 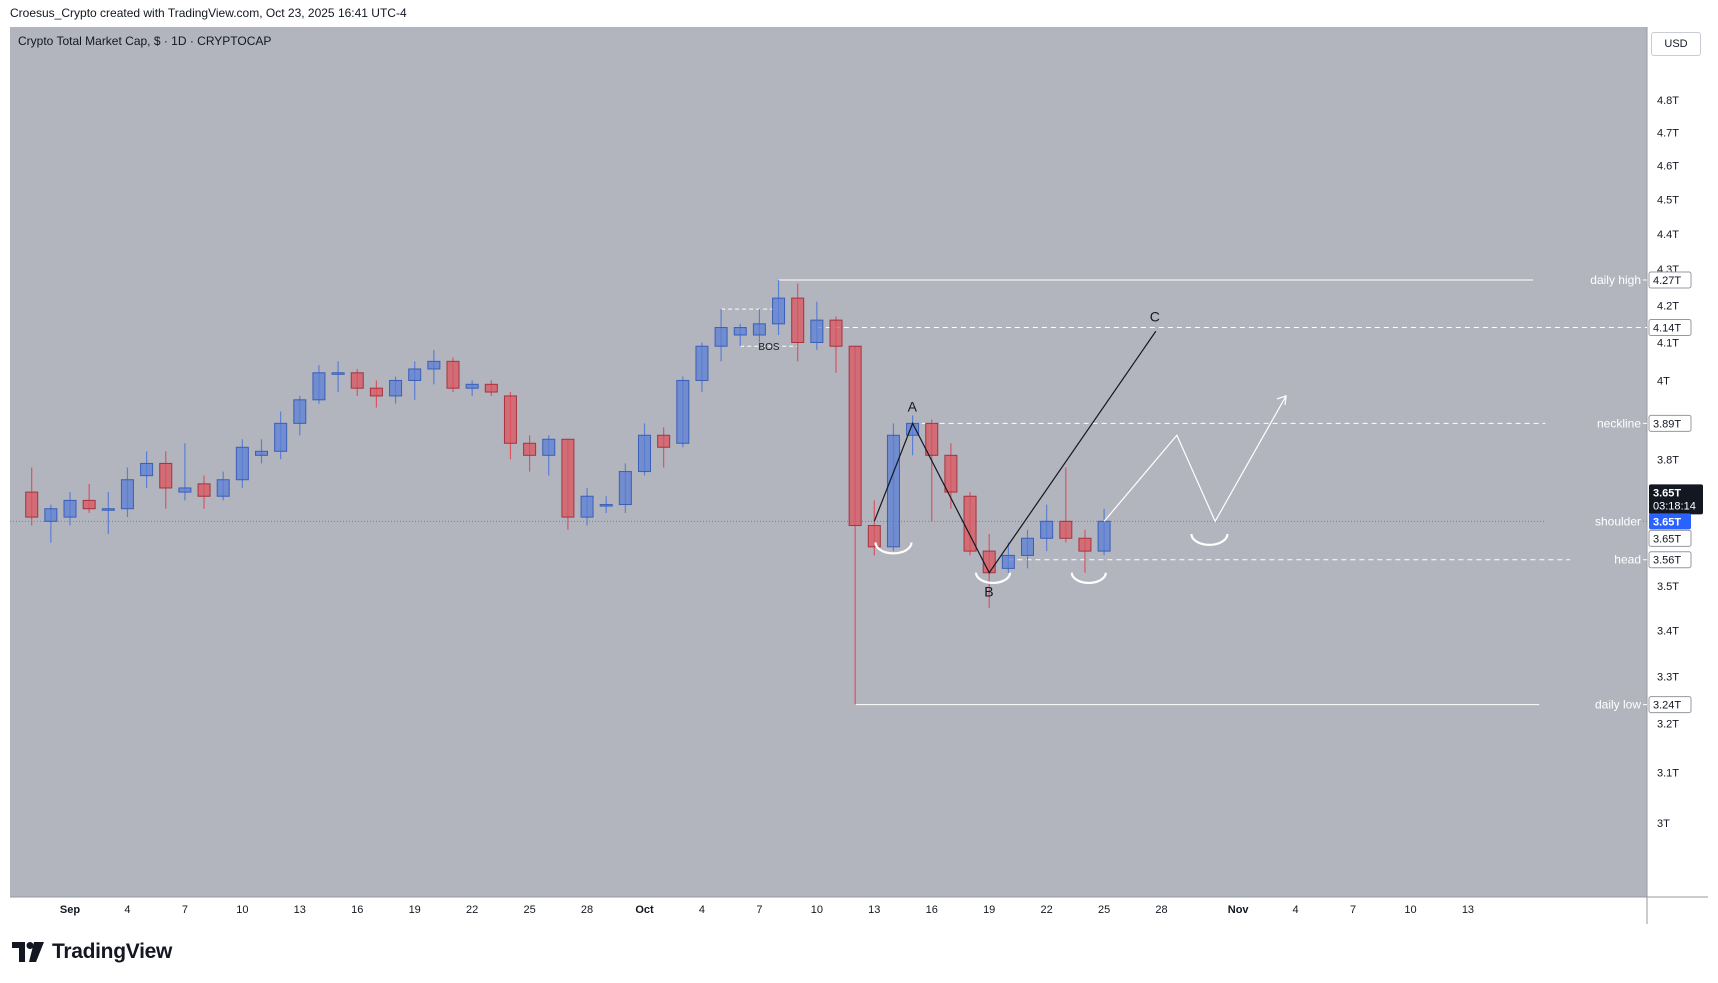 I want to click on level-badge: 3.89T, so click(x=1667, y=424).